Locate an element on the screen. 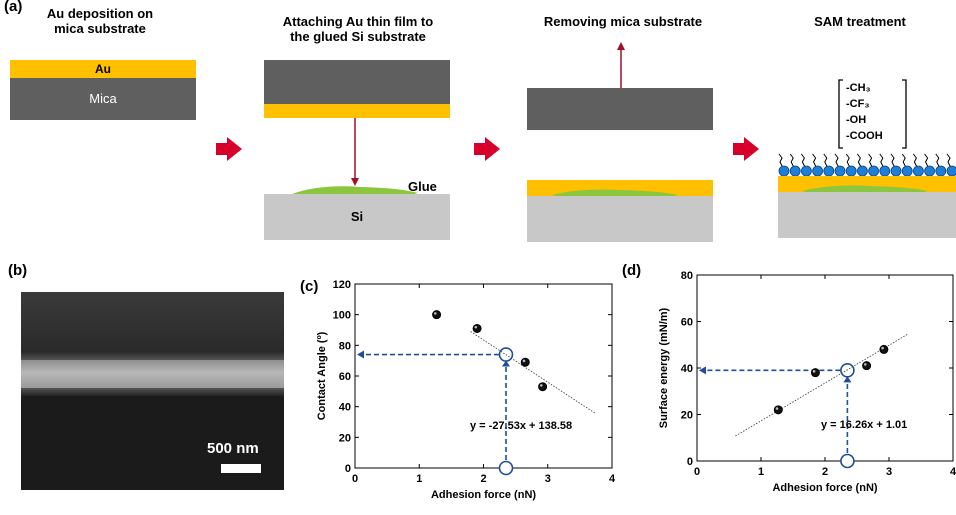 This screenshot has width=956, height=515. au-layer-top is located at coordinates (357, 111).